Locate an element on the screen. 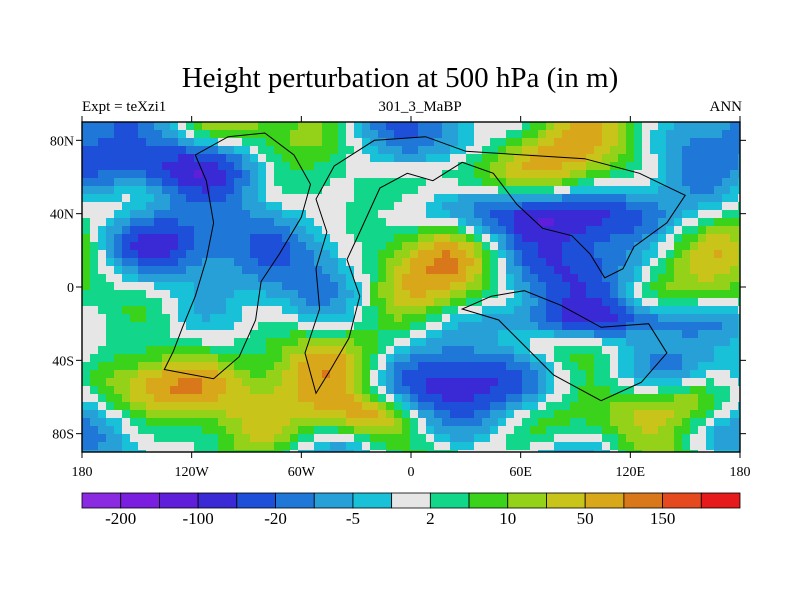  case-label: 301_3_MaBP is located at coordinates (420, 107).